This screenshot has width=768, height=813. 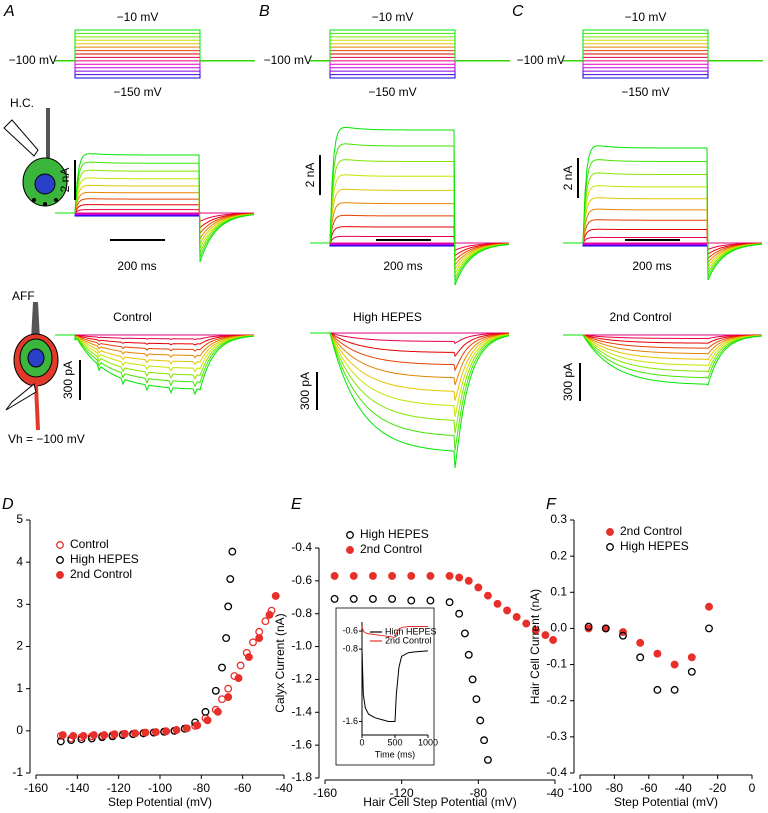 What do you see at coordinates (391, 549) in the screenshot?
I see `legend-label: 2nd Control` at bounding box center [391, 549].